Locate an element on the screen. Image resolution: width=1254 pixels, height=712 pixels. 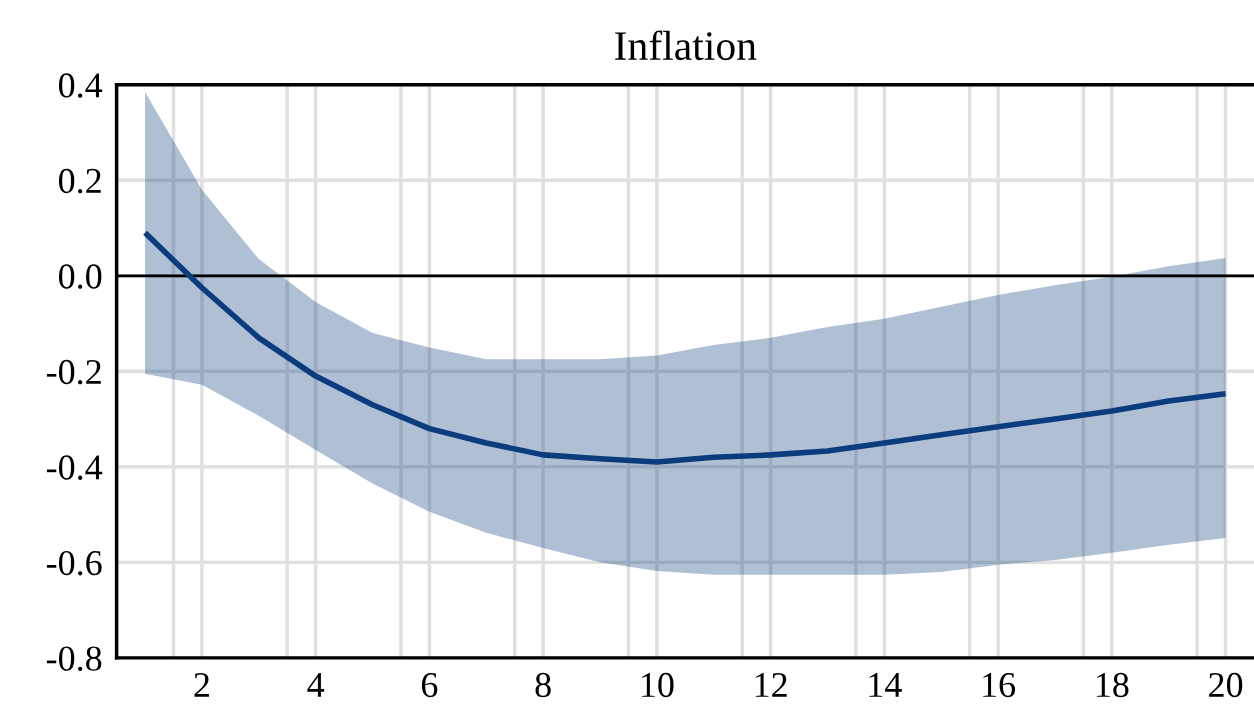
x-tick-label: 12 is located at coordinates (771, 684).